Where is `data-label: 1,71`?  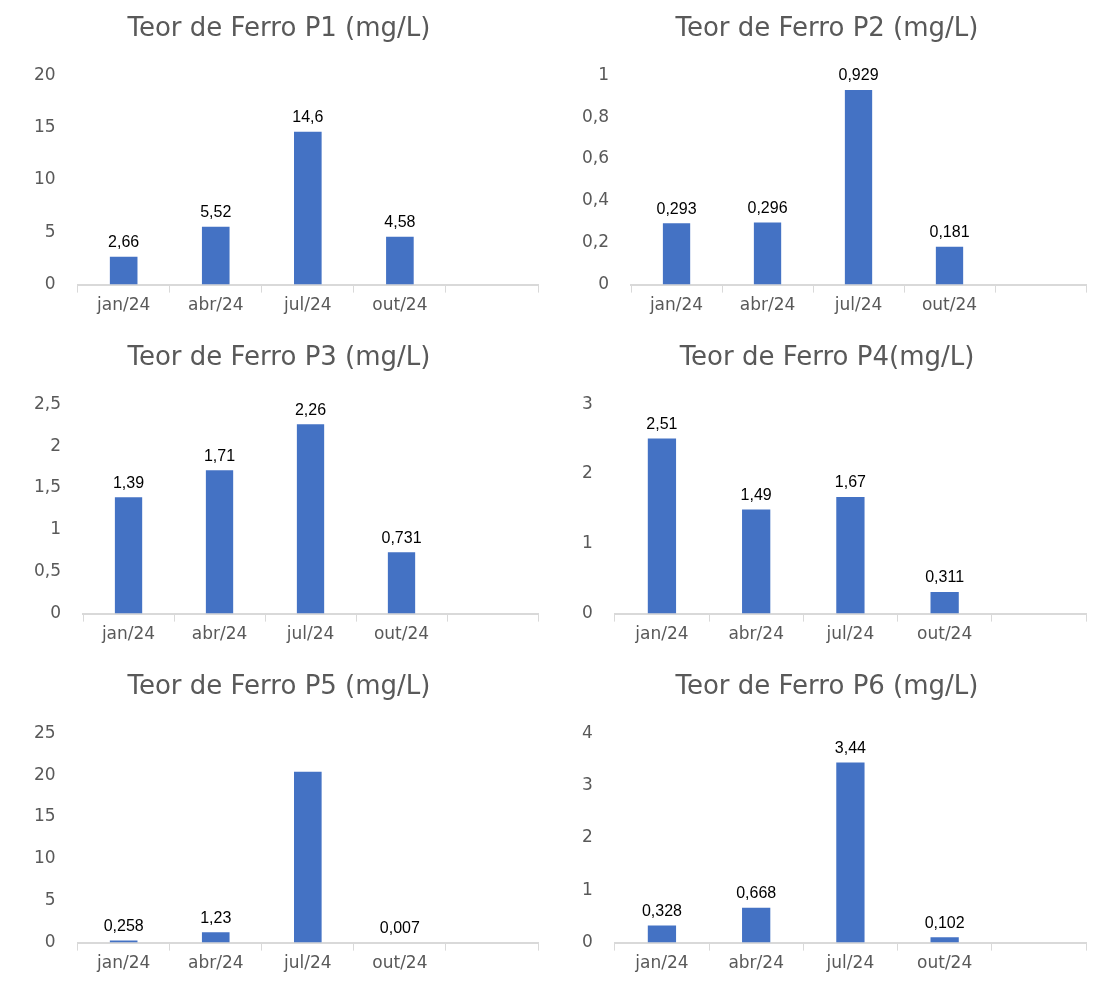
data-label: 1,71 is located at coordinates (219, 455).